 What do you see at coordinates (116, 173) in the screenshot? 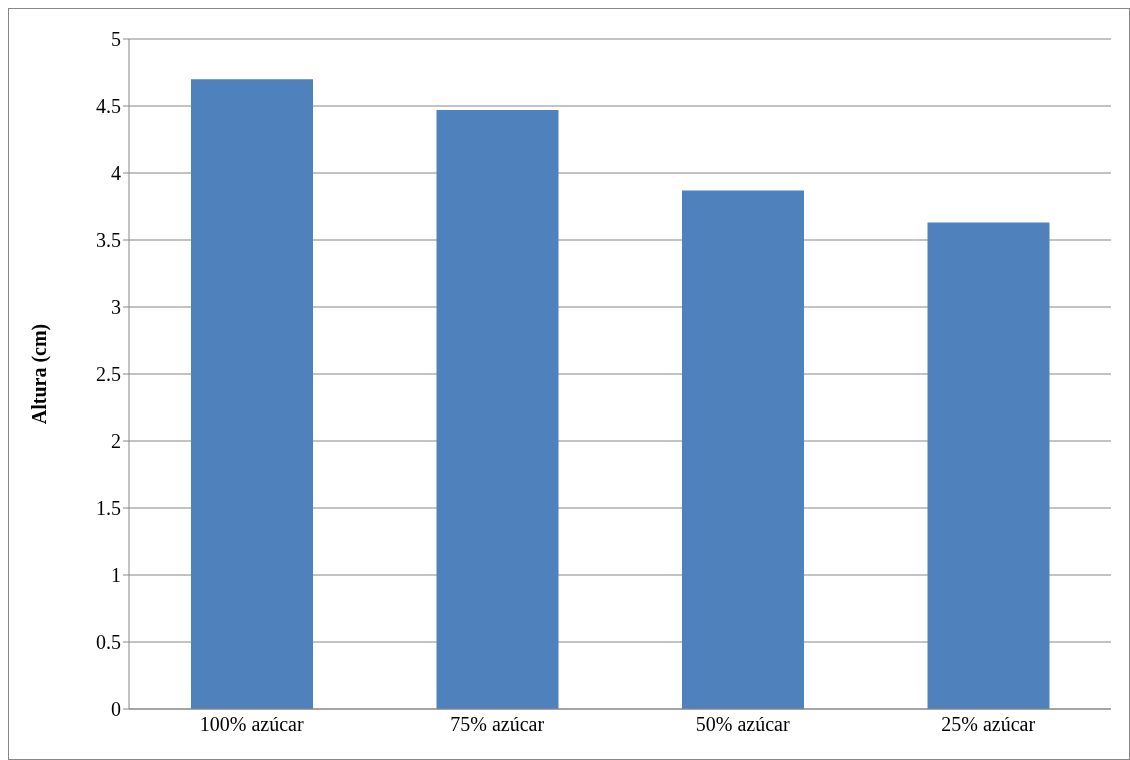
I see `y-tick-label: 4` at bounding box center [116, 173].